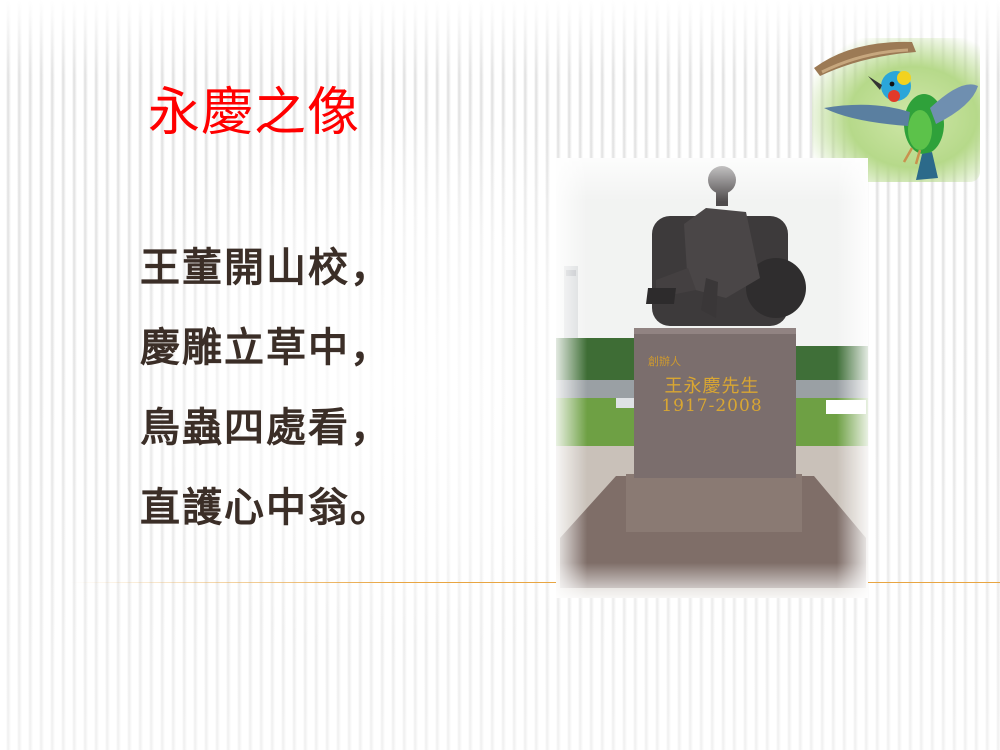 The height and width of the screenshot is (750, 1000). I want to click on poem-line-1: 王董開山校，, so click(266, 268).